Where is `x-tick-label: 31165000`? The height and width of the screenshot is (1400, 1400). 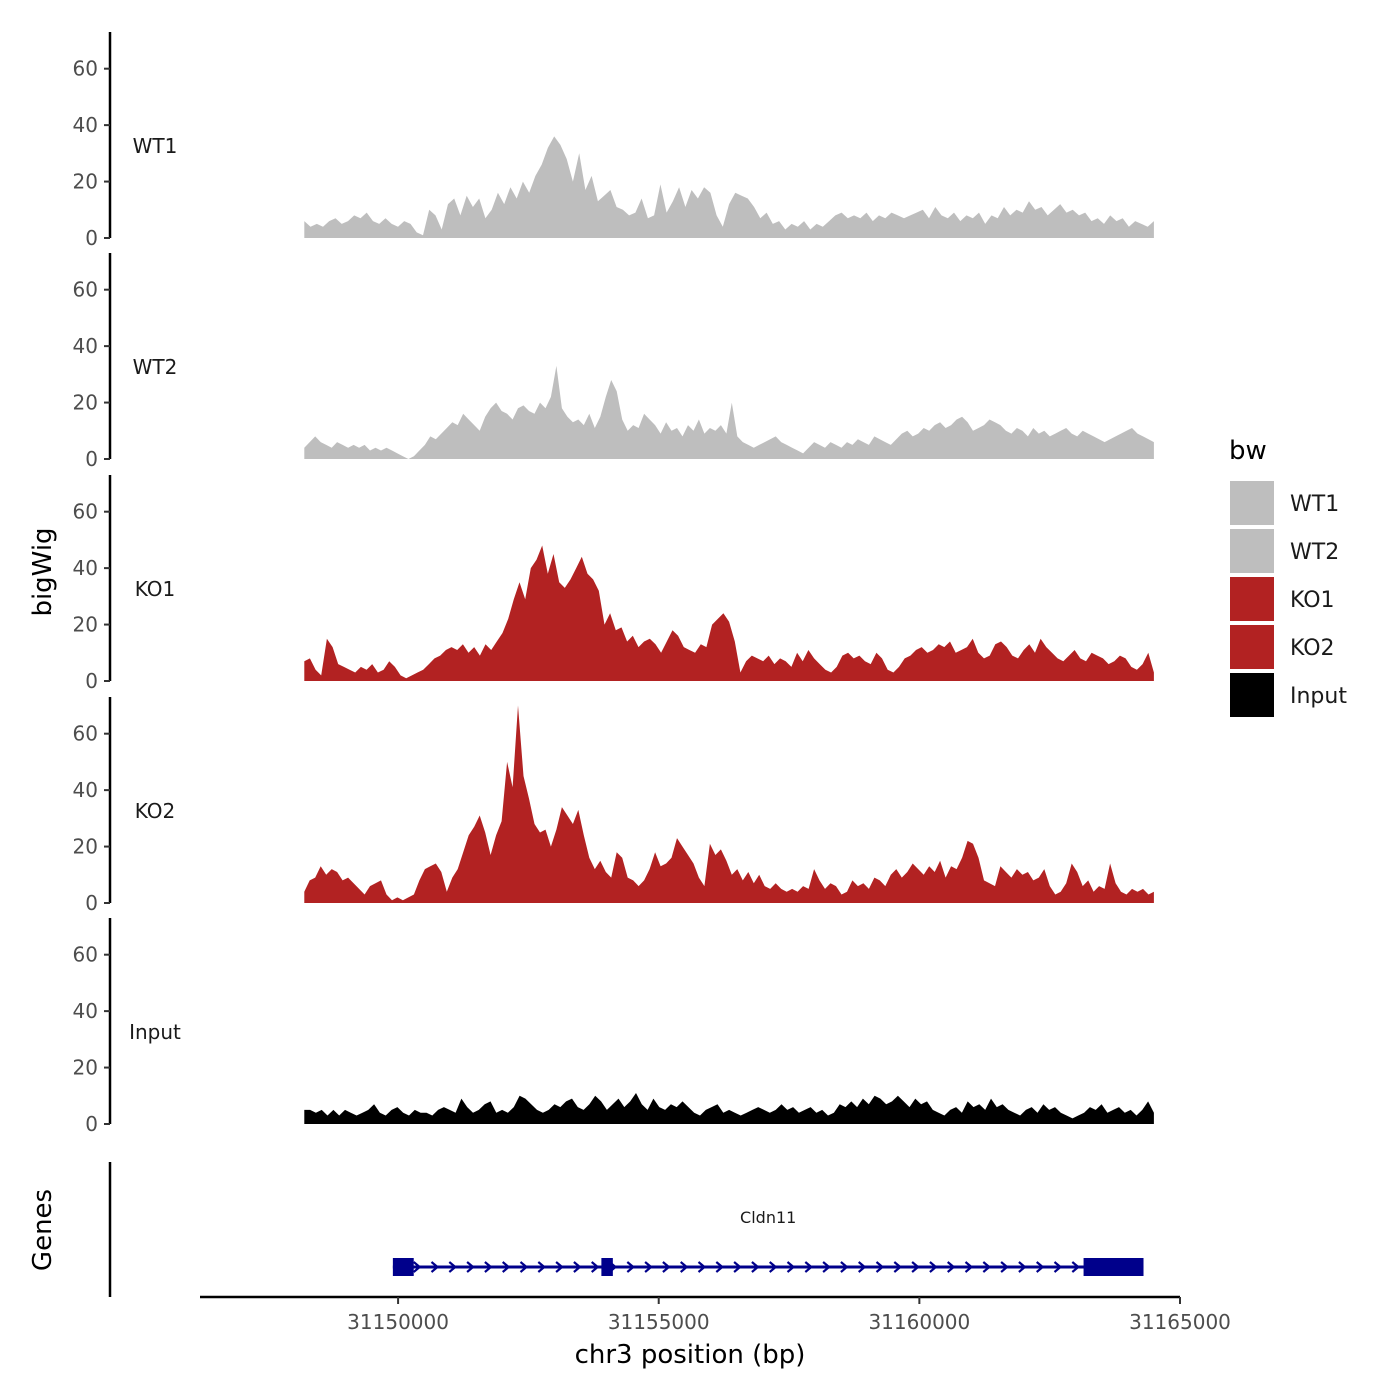 x-tick-label: 31165000 is located at coordinates (1180, 1322).